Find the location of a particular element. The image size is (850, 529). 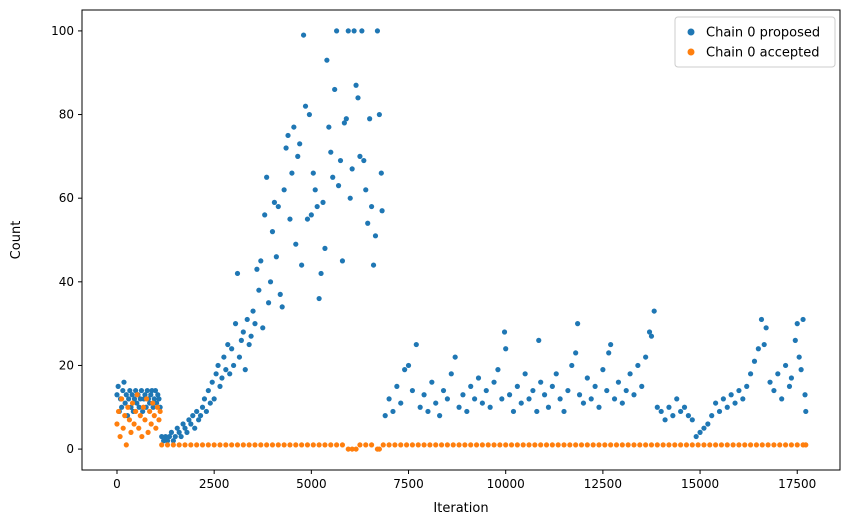

x-tick-label: 10000 is located at coordinates (506, 484).